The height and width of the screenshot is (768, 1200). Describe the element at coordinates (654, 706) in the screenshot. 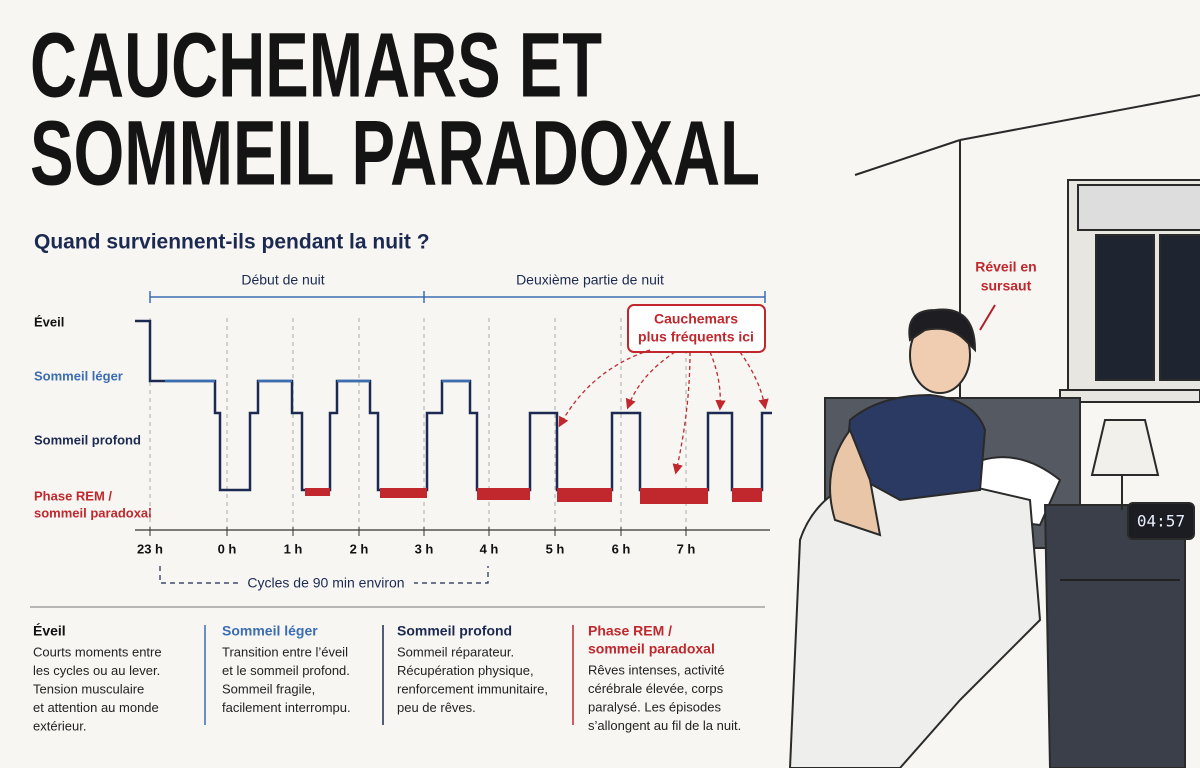

I see `legend-text: paralysé. Les épisodes` at that location.